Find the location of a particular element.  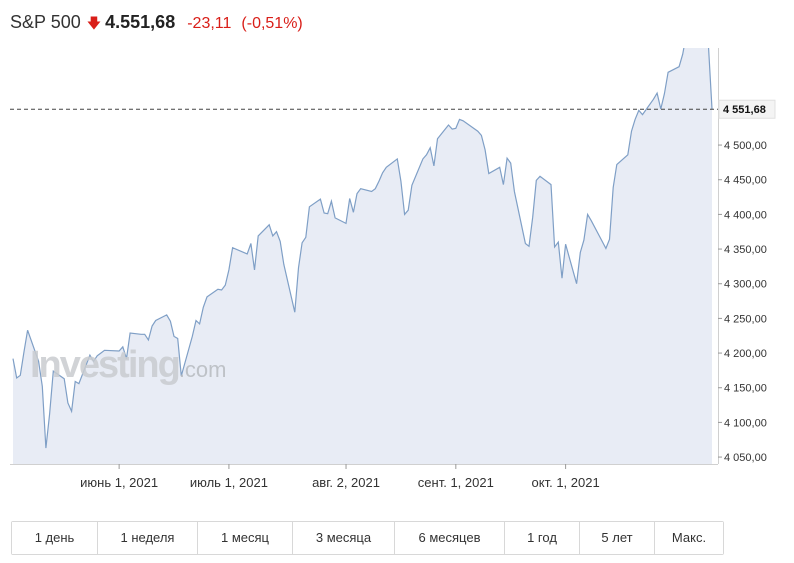

x-tick-label: авг. 2, 2021 is located at coordinates (346, 482).